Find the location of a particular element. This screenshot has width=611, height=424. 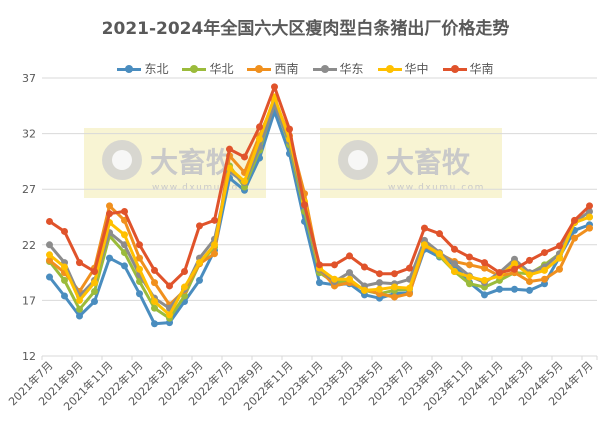

legend-label: 西南 is located at coordinates (286, 69).